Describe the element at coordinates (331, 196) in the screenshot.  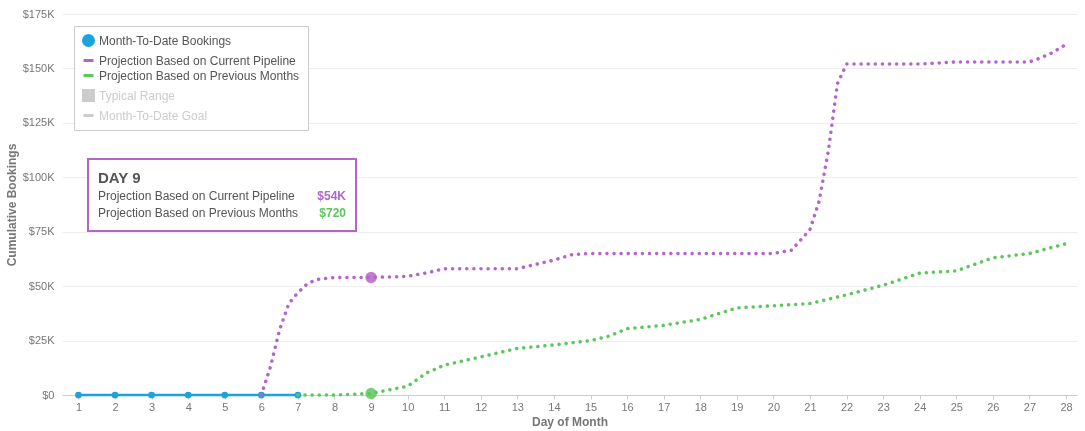
I see `annotation: $54K` at that location.